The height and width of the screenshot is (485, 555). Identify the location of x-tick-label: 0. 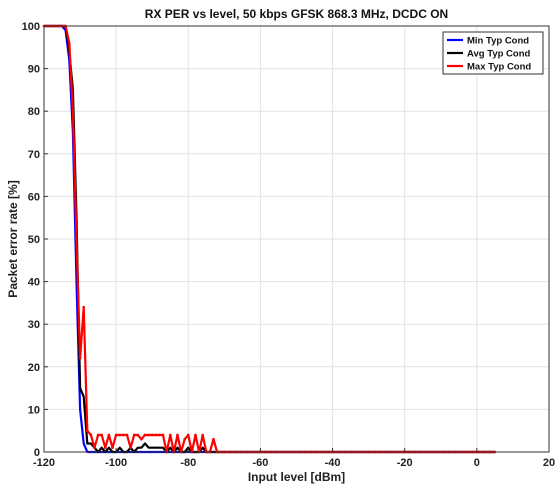
(477, 463).